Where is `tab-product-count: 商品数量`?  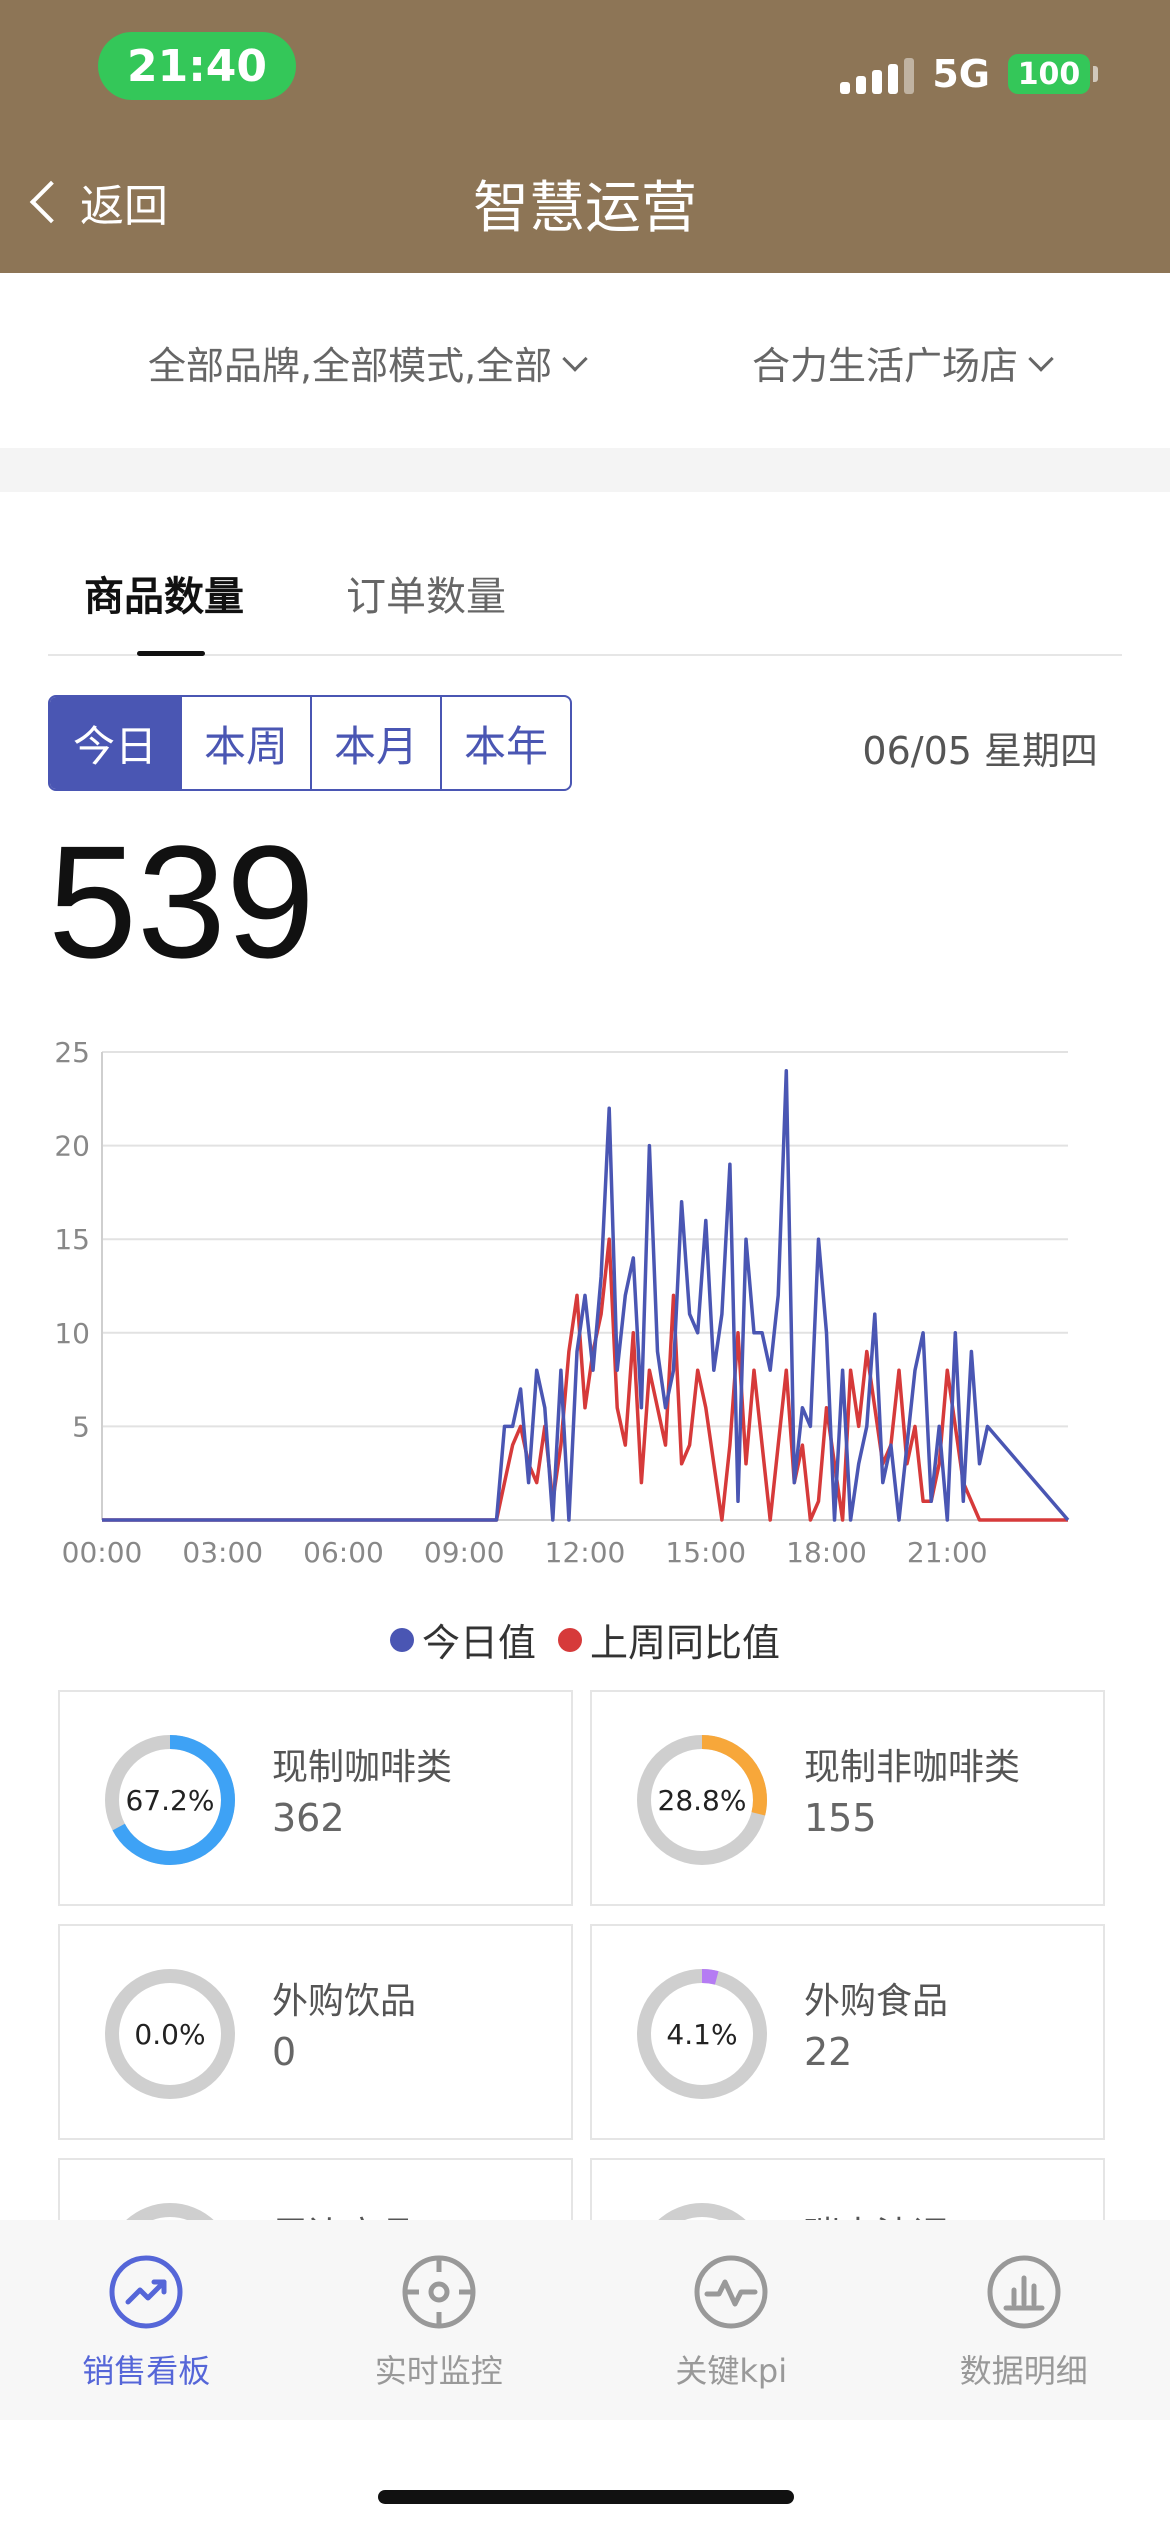 tab-product-count: 商品数量 is located at coordinates (164, 597).